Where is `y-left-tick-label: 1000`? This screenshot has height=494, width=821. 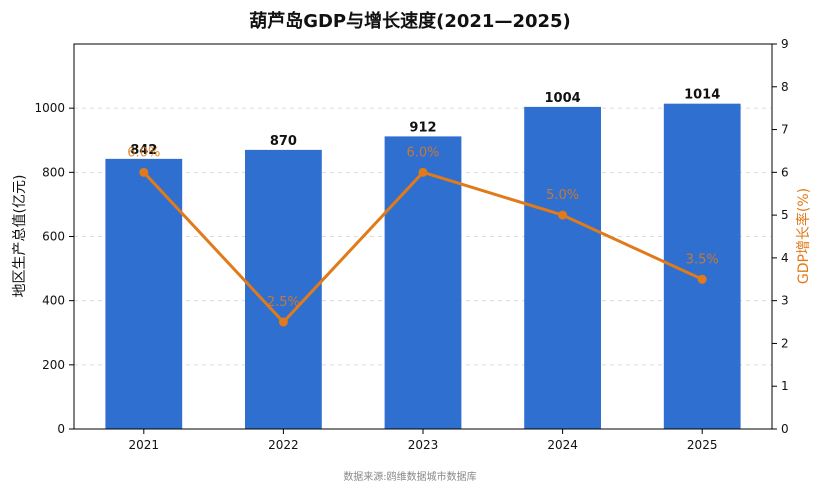 y-left-tick-label: 1000 is located at coordinates (49, 108).